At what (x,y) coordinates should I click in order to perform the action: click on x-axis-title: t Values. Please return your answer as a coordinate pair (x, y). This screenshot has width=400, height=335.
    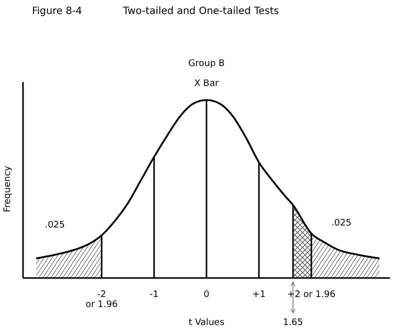
    Looking at the image, I should click on (206, 323).